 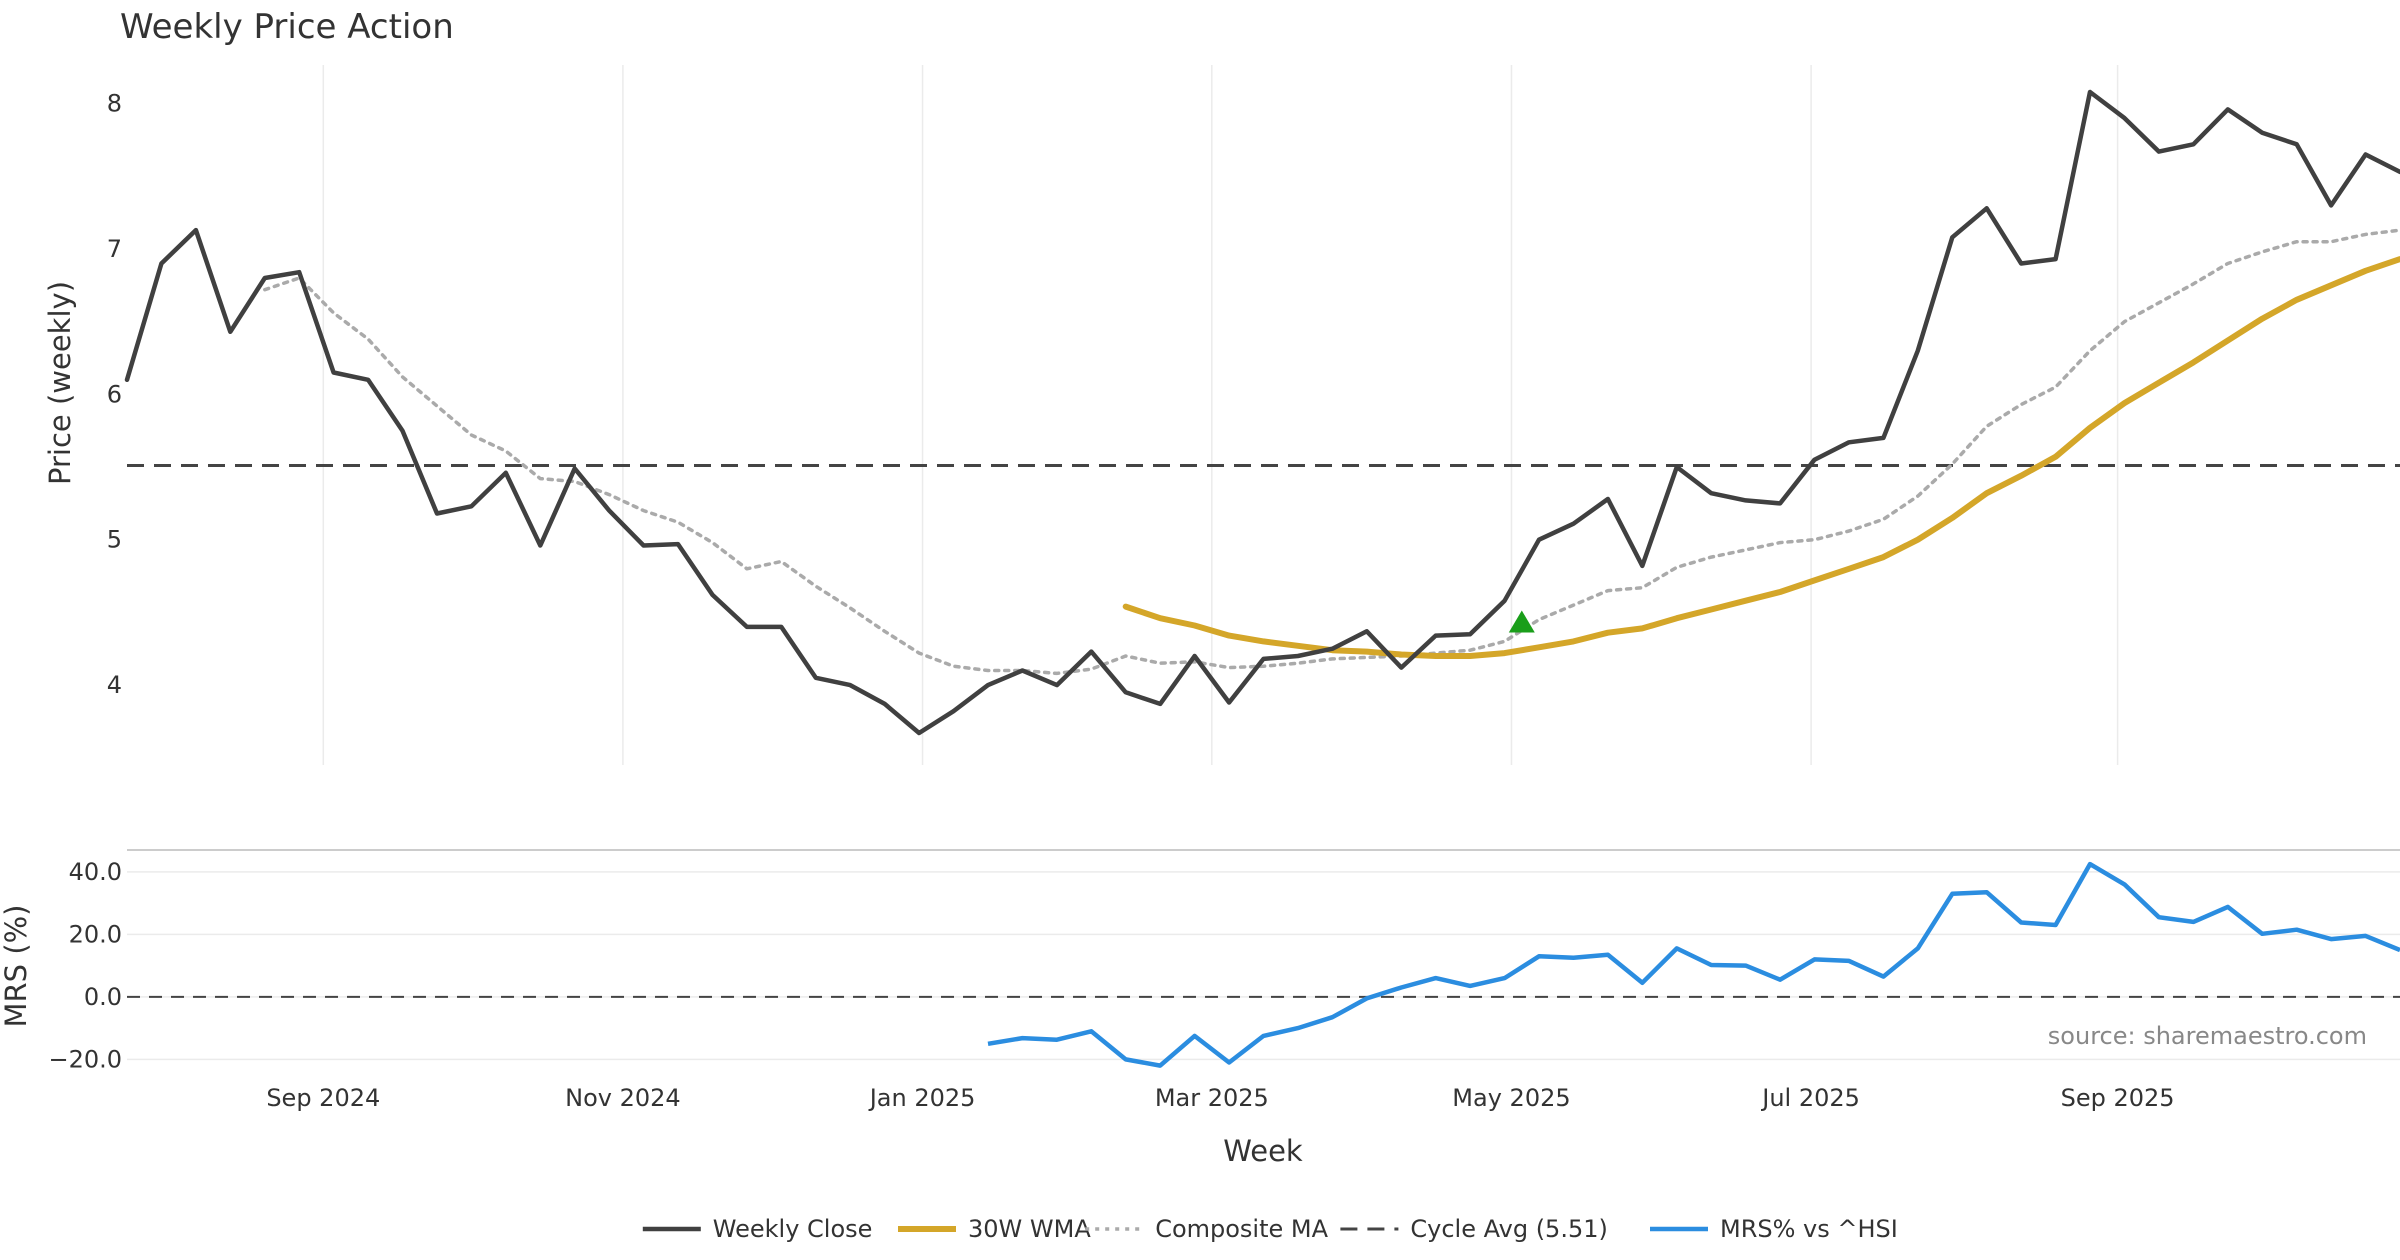 What do you see at coordinates (1809, 1229) in the screenshot?
I see `legend-label-mrs: MRS% vs ^HSI` at bounding box center [1809, 1229].